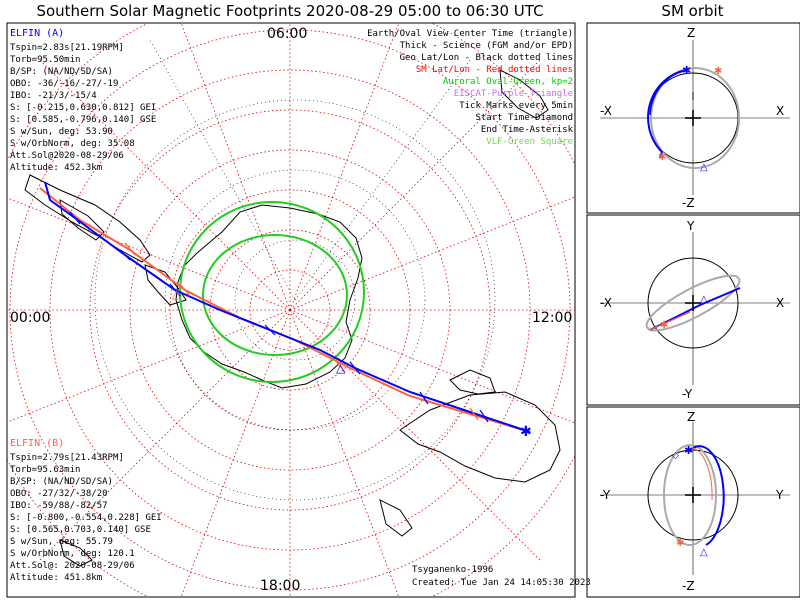  Describe the element at coordinates (56, 578) in the screenshot. I see `elfin-b-line: Altitude: 451.8km` at that location.